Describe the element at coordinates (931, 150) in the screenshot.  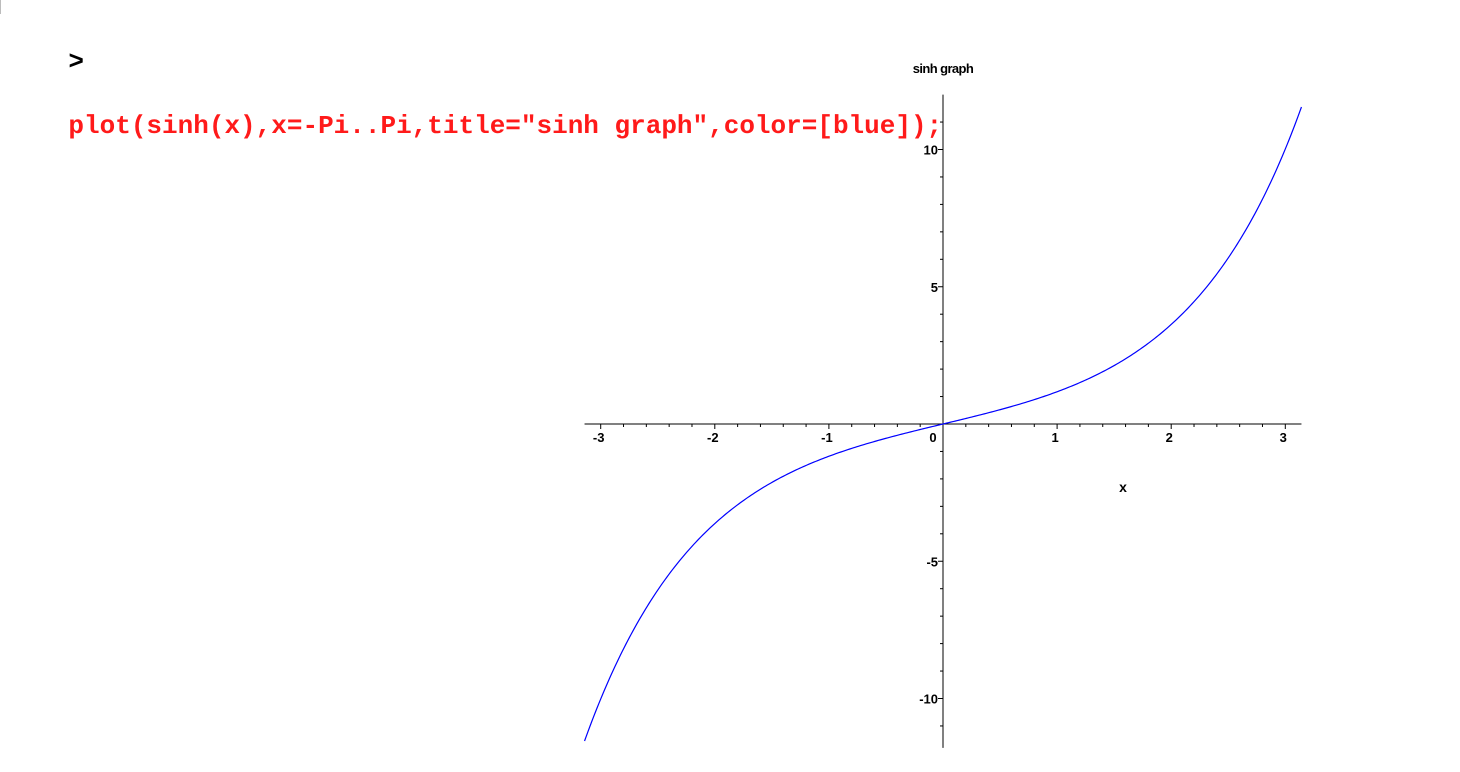
I see `y-tick-label: 10` at that location.